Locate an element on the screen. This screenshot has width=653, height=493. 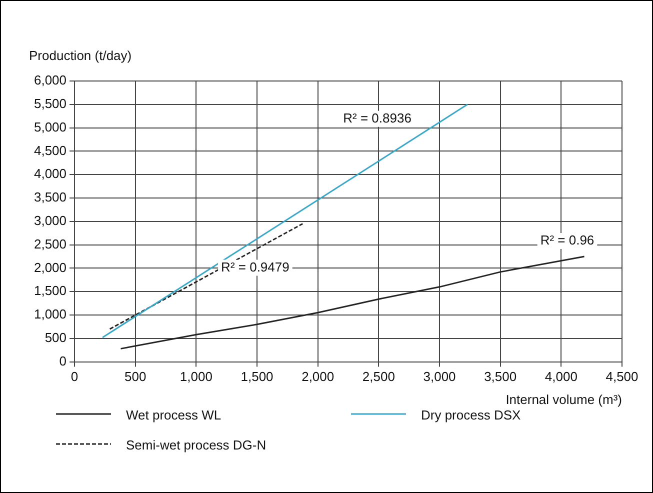
annotation: R² = 0.8936 is located at coordinates (377, 118).